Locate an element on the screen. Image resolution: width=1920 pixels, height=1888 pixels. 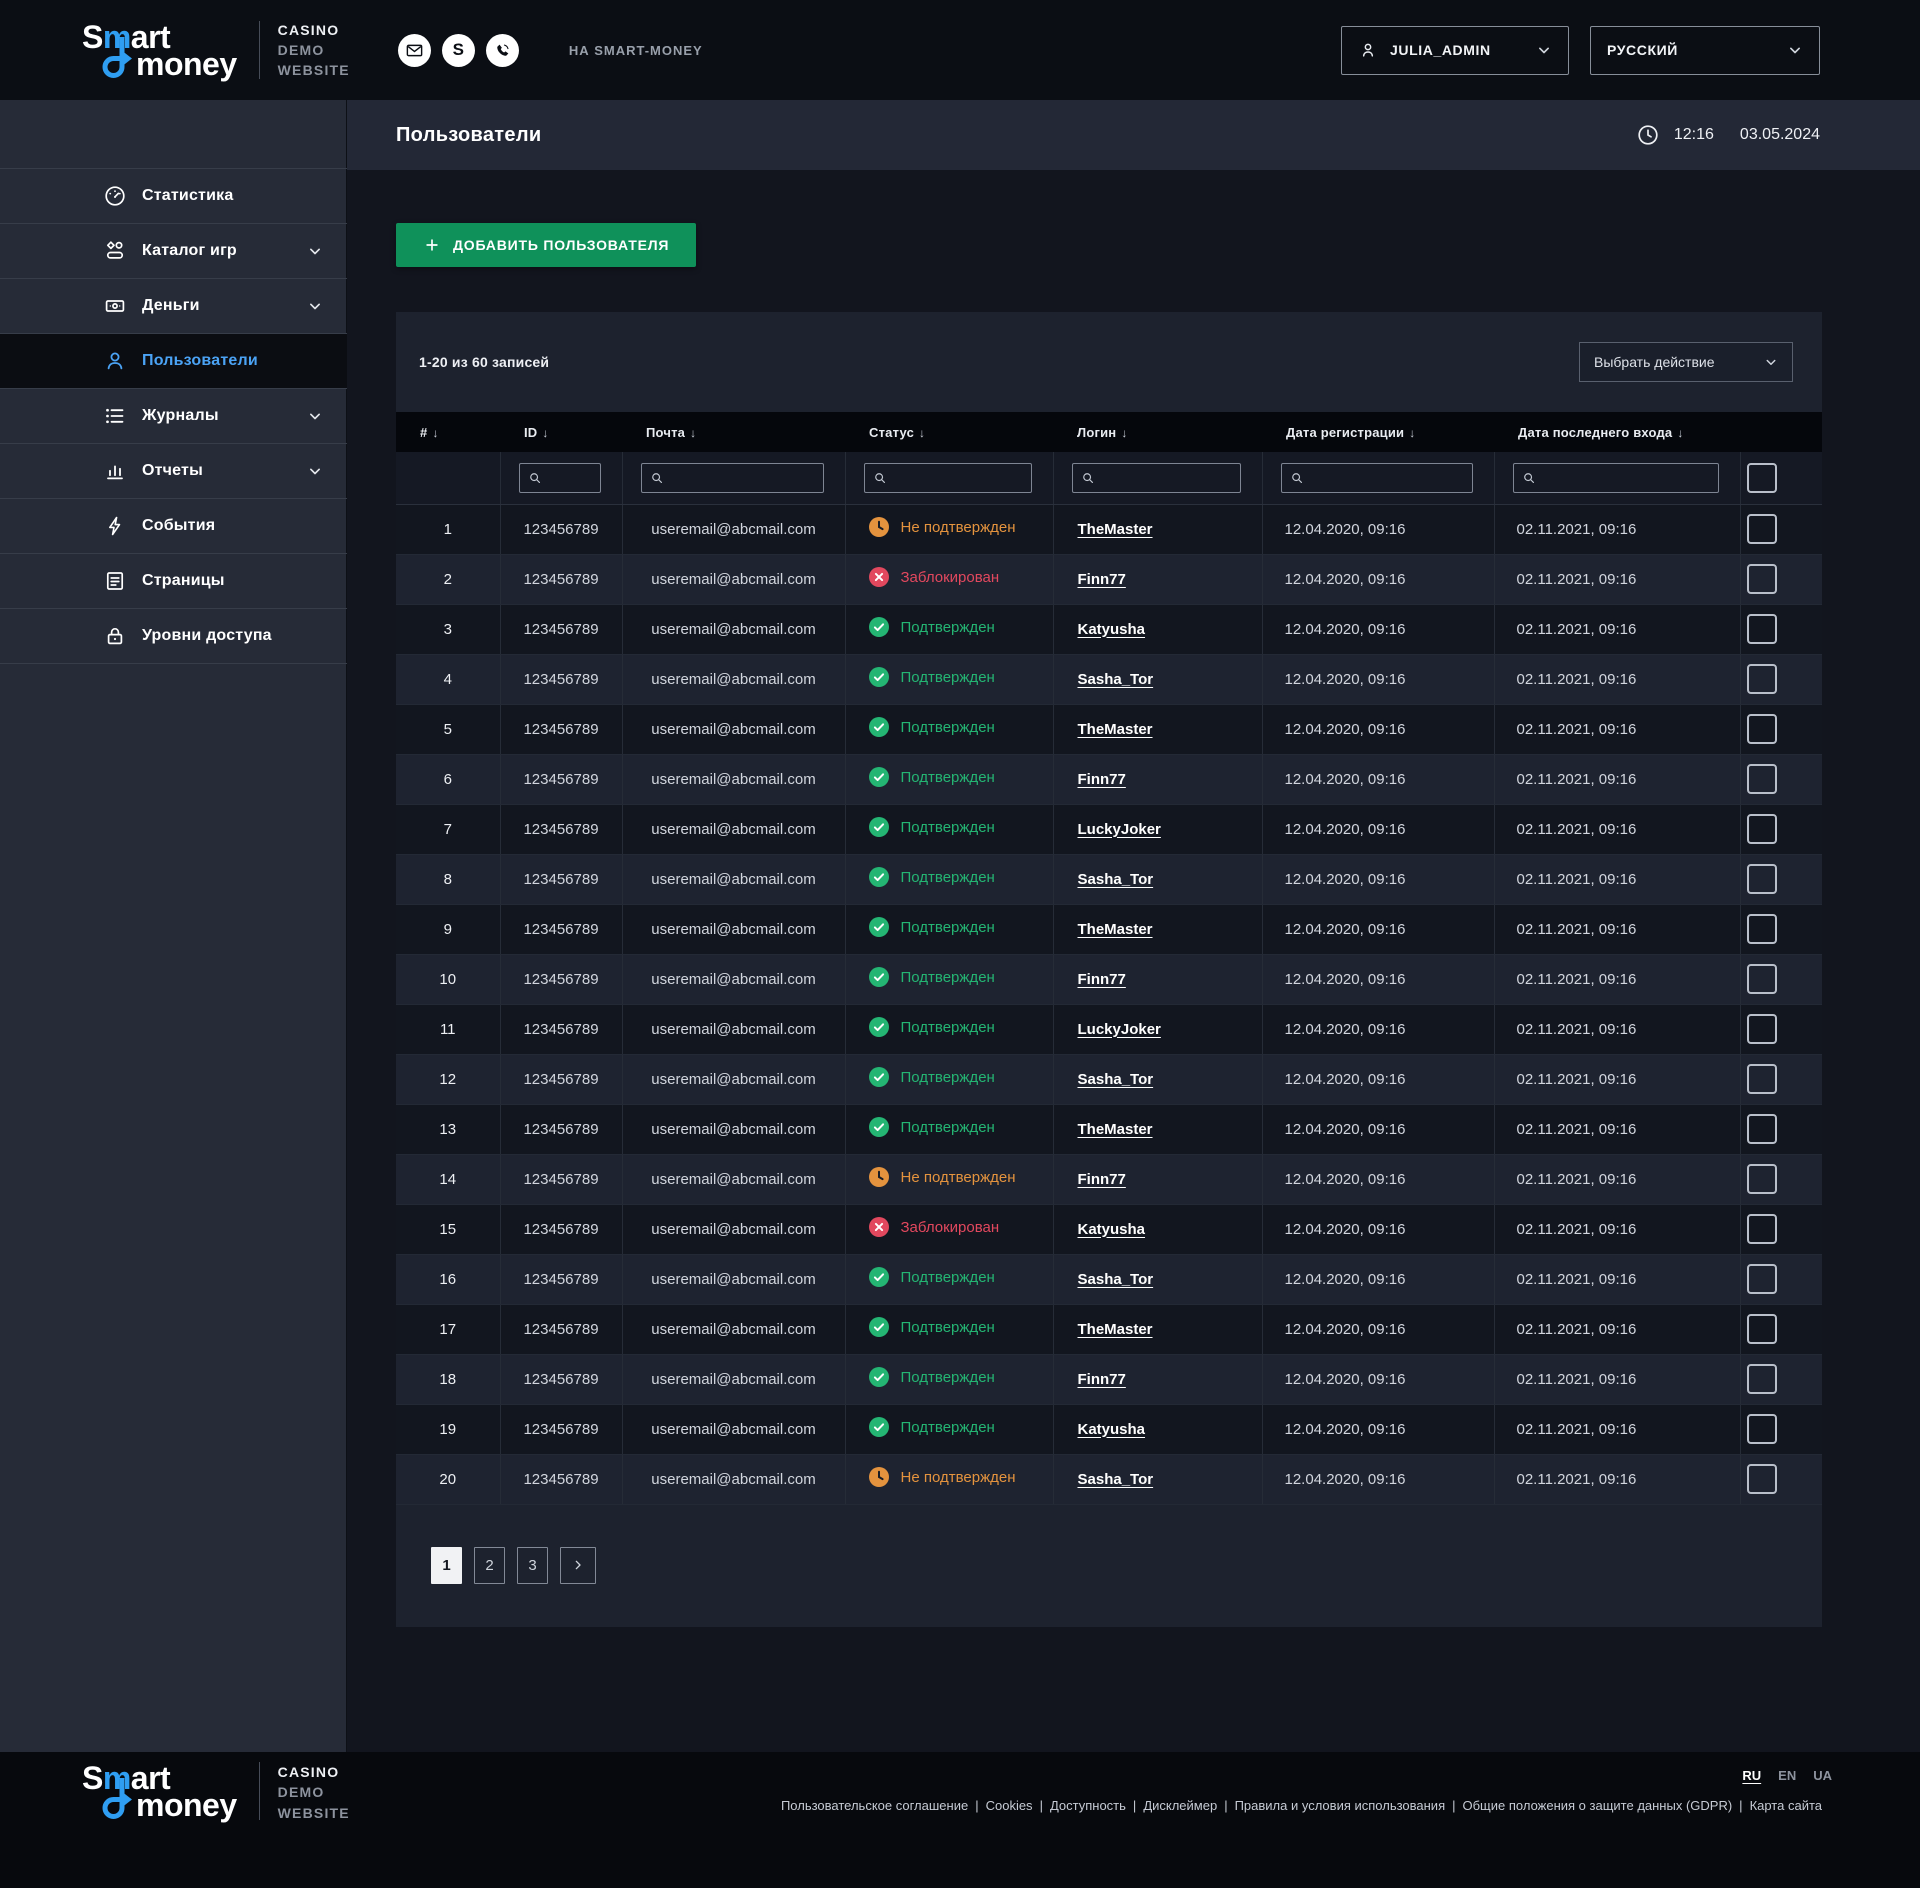
sort-desc-icon: ↓ is located at coordinates (1124, 432).